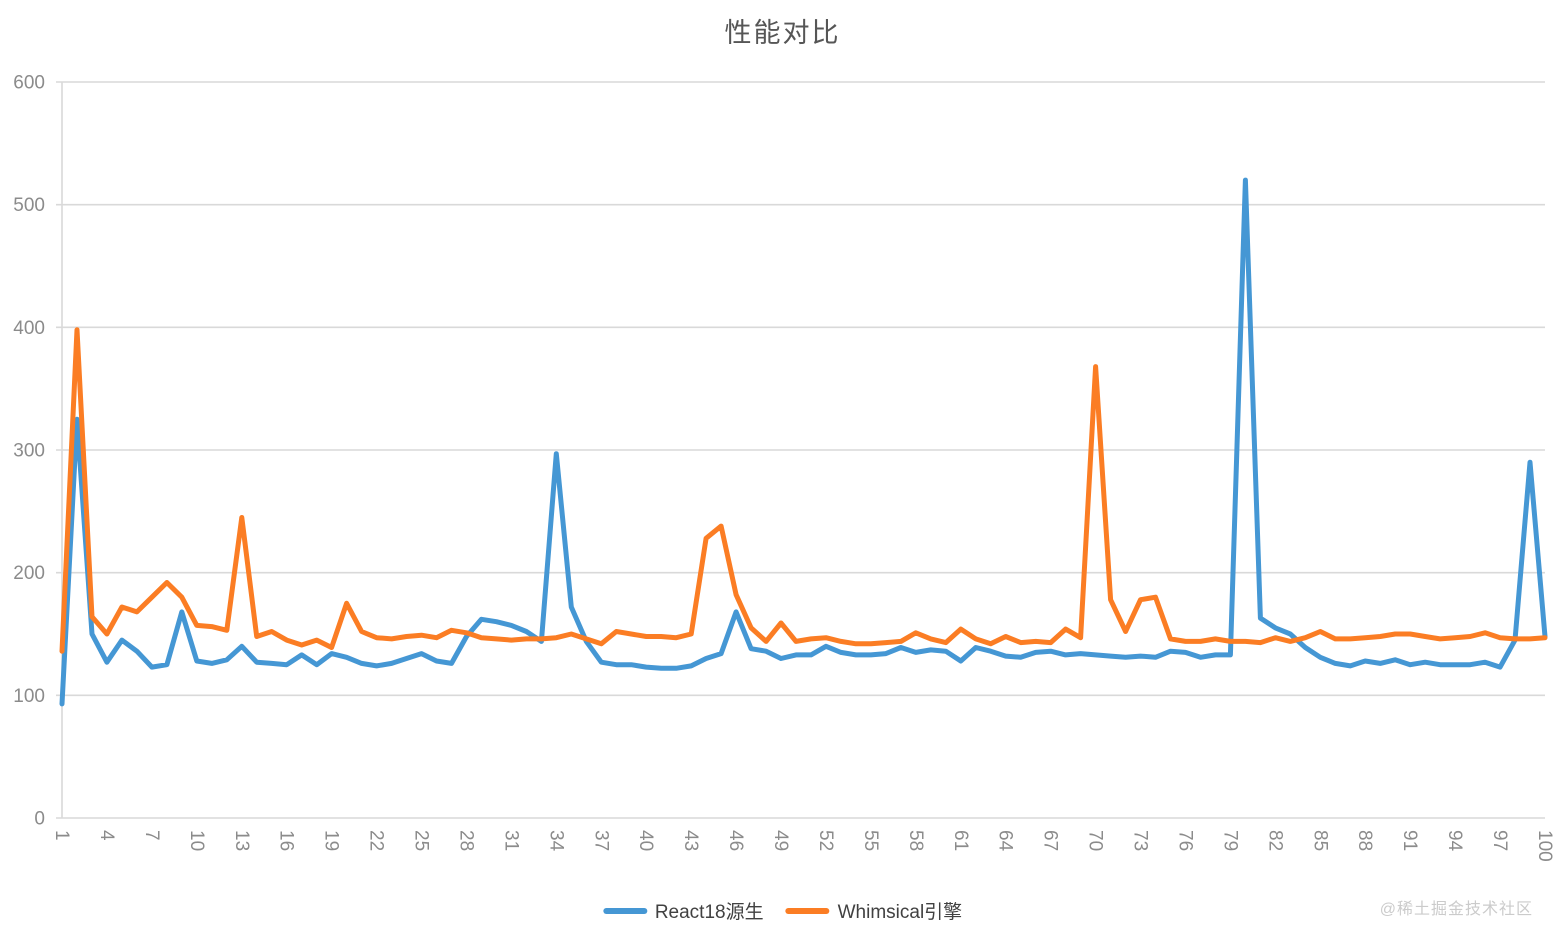 The image size is (1565, 933). Describe the element at coordinates (331, 840) in the screenshot. I see `x-axis-label-19: 19` at that location.